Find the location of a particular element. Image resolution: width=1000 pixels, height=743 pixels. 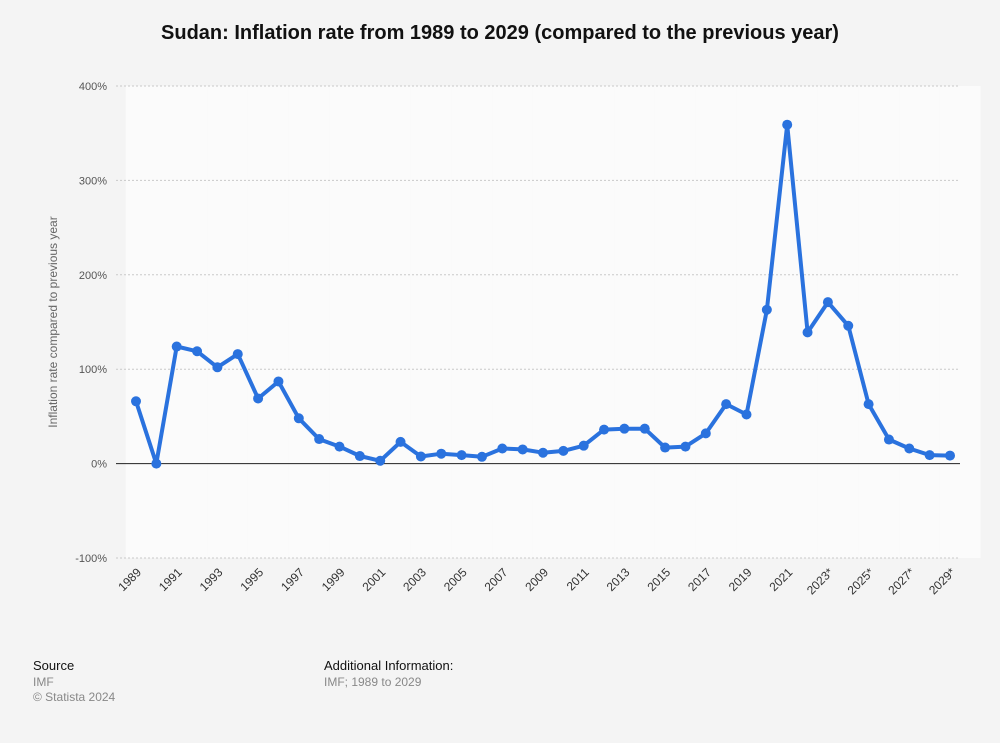

copyright: © Statista 2024 is located at coordinates (74, 697).